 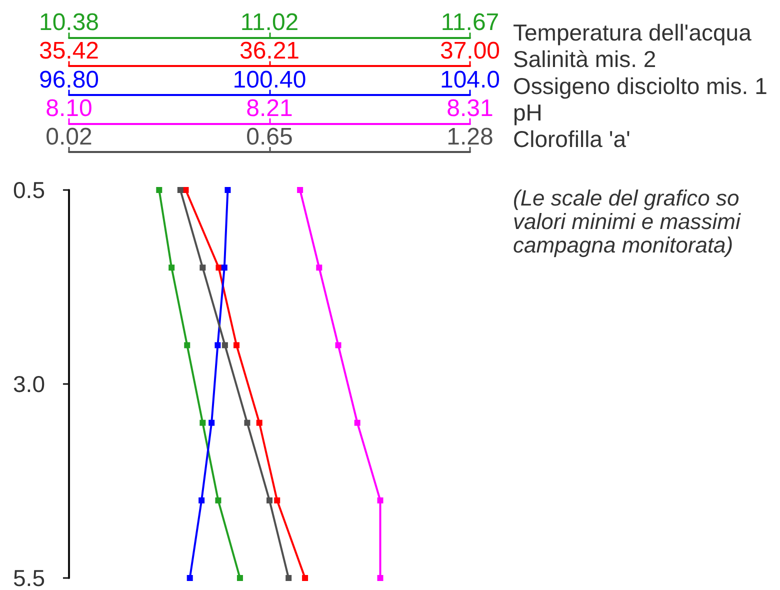 What do you see at coordinates (29, 384) in the screenshot?
I see `y-tick-label: 3.0` at bounding box center [29, 384].